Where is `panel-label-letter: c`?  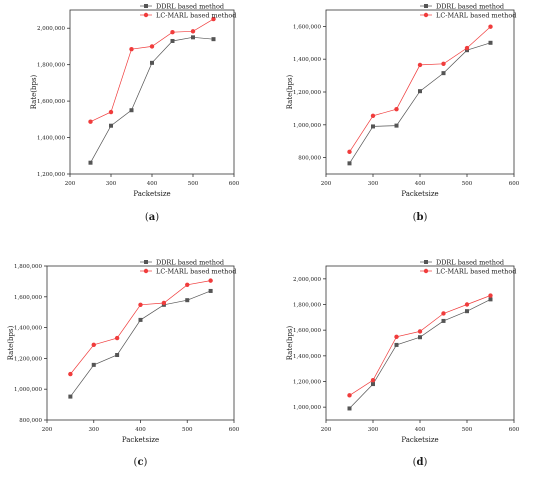
panel-label-letter: c is located at coordinates (140, 462).